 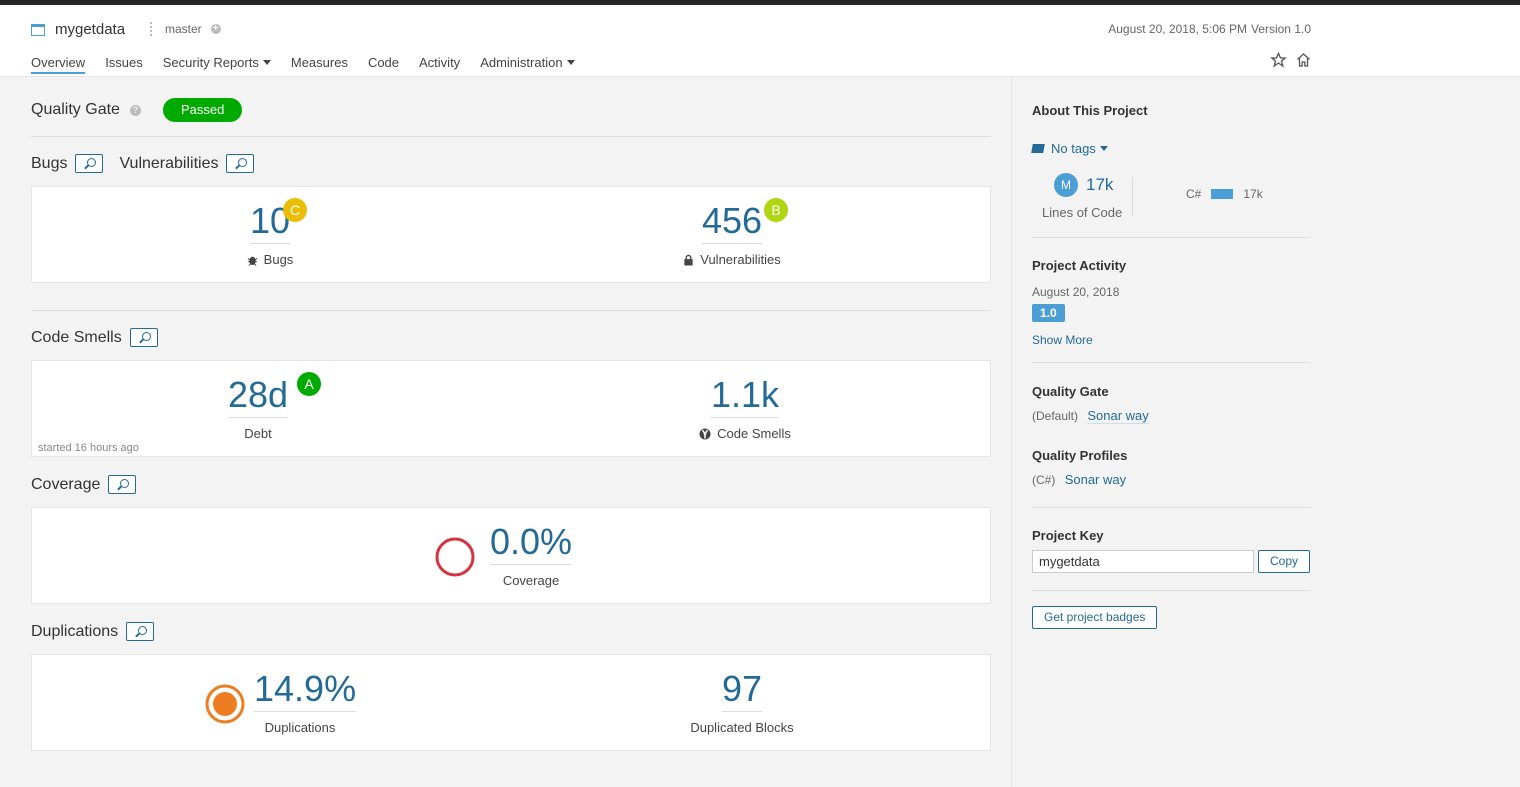 I want to click on project-key-input, so click(x=1143, y=561).